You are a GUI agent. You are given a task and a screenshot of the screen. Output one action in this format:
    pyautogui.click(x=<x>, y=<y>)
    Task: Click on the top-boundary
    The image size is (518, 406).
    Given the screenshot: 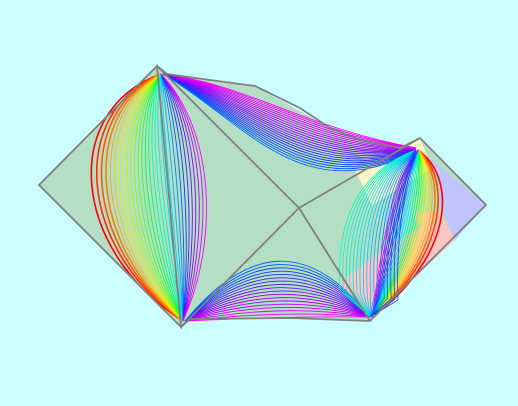 What is the action you would take?
    pyautogui.click(x=288, y=107)
    